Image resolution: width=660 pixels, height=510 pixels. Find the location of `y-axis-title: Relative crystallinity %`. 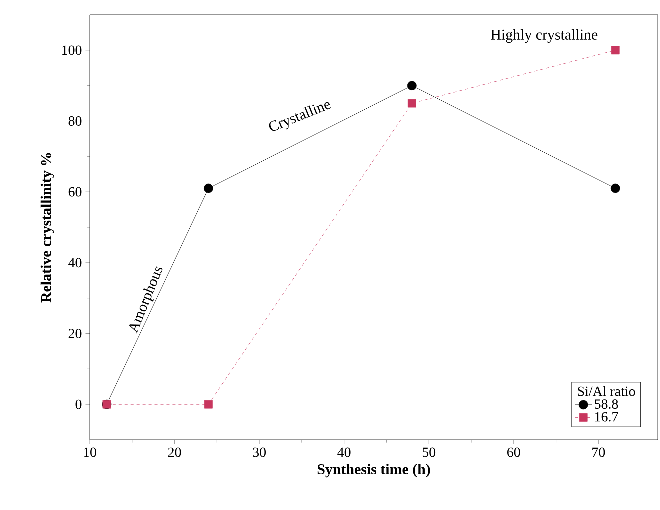

y-axis-title: Relative crystallinity % is located at coordinates (47, 228).